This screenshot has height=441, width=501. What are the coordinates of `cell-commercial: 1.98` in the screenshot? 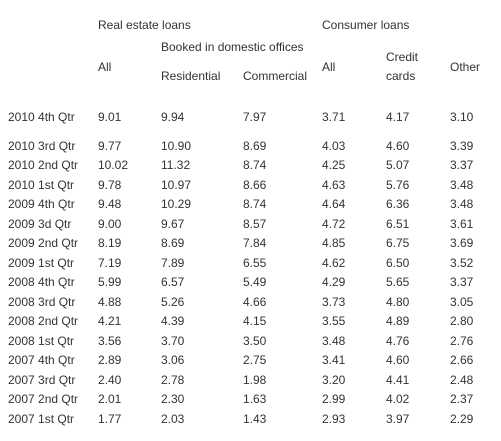 It's located at (255, 380).